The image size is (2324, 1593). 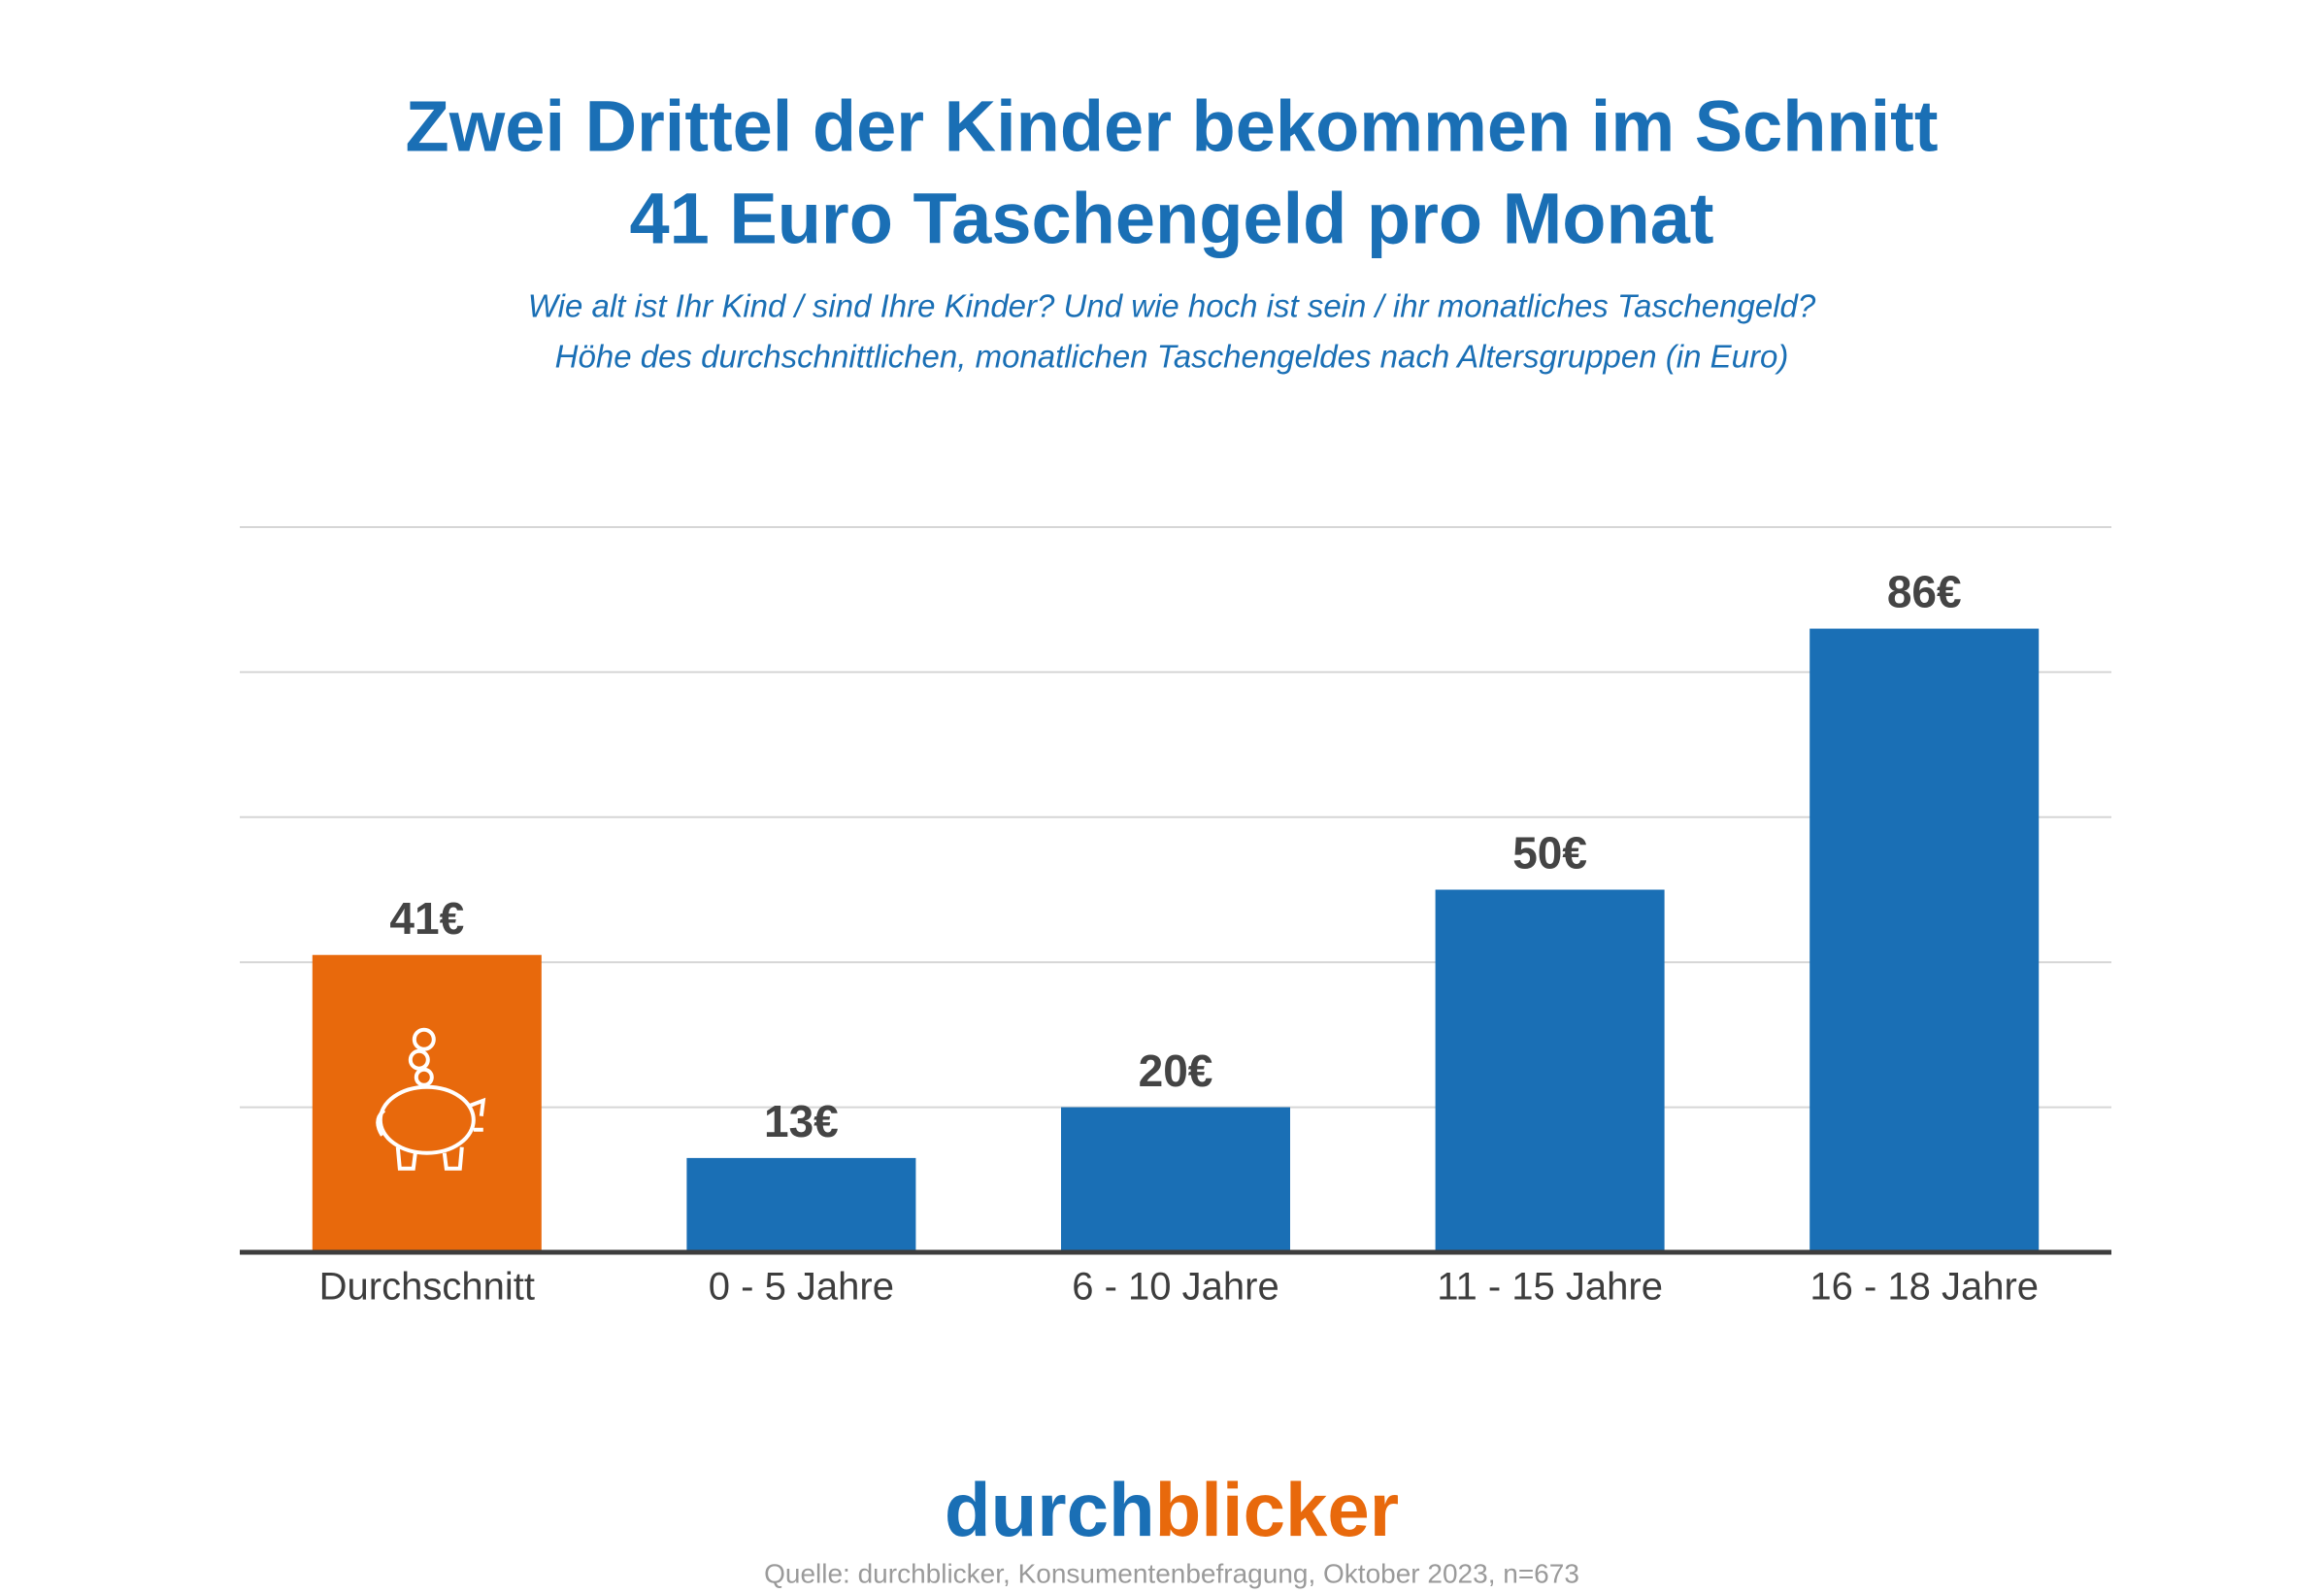 I want to click on value-label: 86€, so click(x=1924, y=592).